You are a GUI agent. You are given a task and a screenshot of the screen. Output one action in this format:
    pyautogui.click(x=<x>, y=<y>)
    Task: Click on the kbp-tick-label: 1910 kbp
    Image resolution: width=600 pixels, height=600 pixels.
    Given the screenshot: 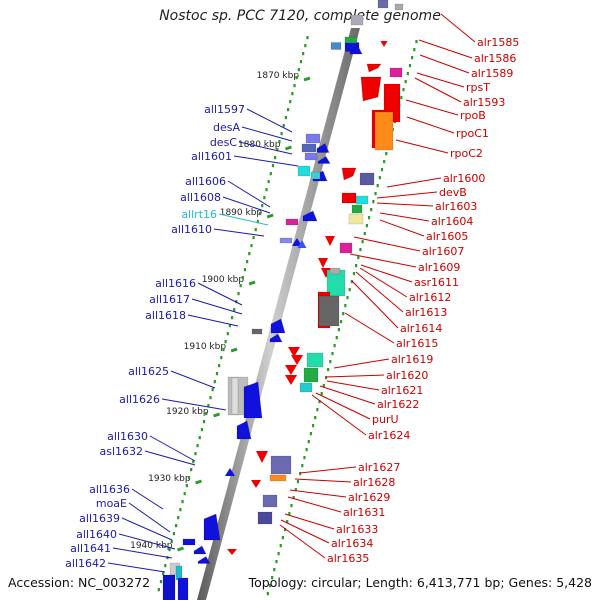 What is the action you would take?
    pyautogui.click(x=205, y=347)
    